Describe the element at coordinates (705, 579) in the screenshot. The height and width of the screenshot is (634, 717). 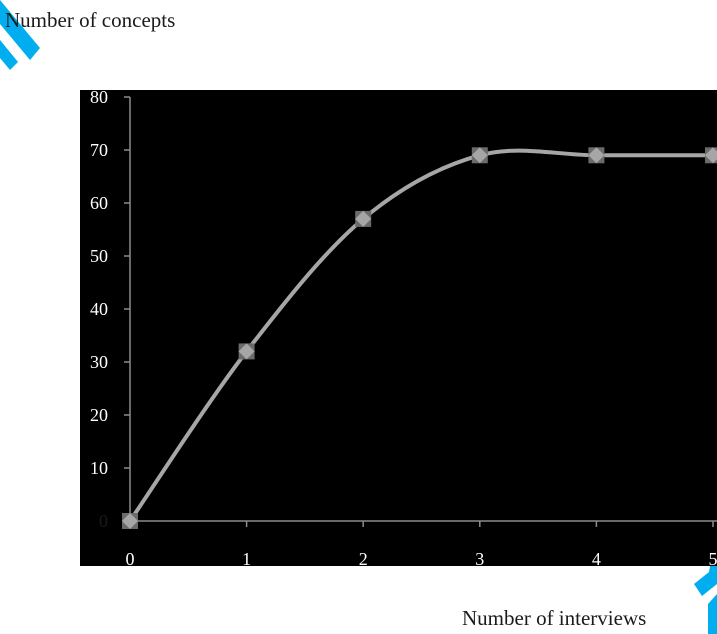
I see `watermark-fragment-right` at that location.